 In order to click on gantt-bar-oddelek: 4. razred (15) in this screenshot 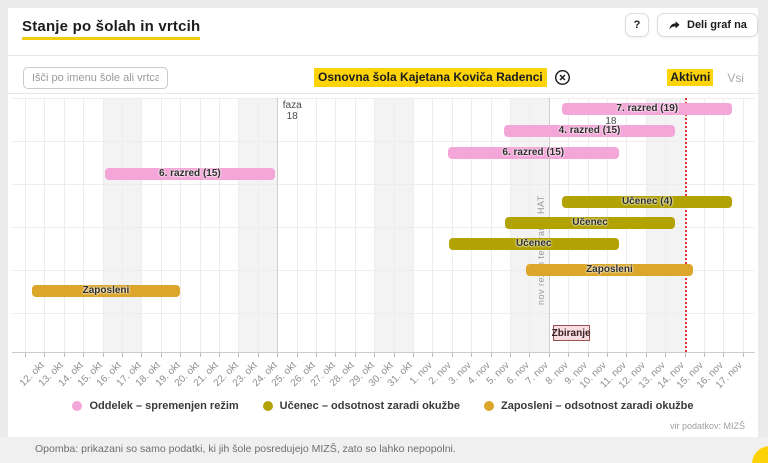, I will do `click(589, 131)`.